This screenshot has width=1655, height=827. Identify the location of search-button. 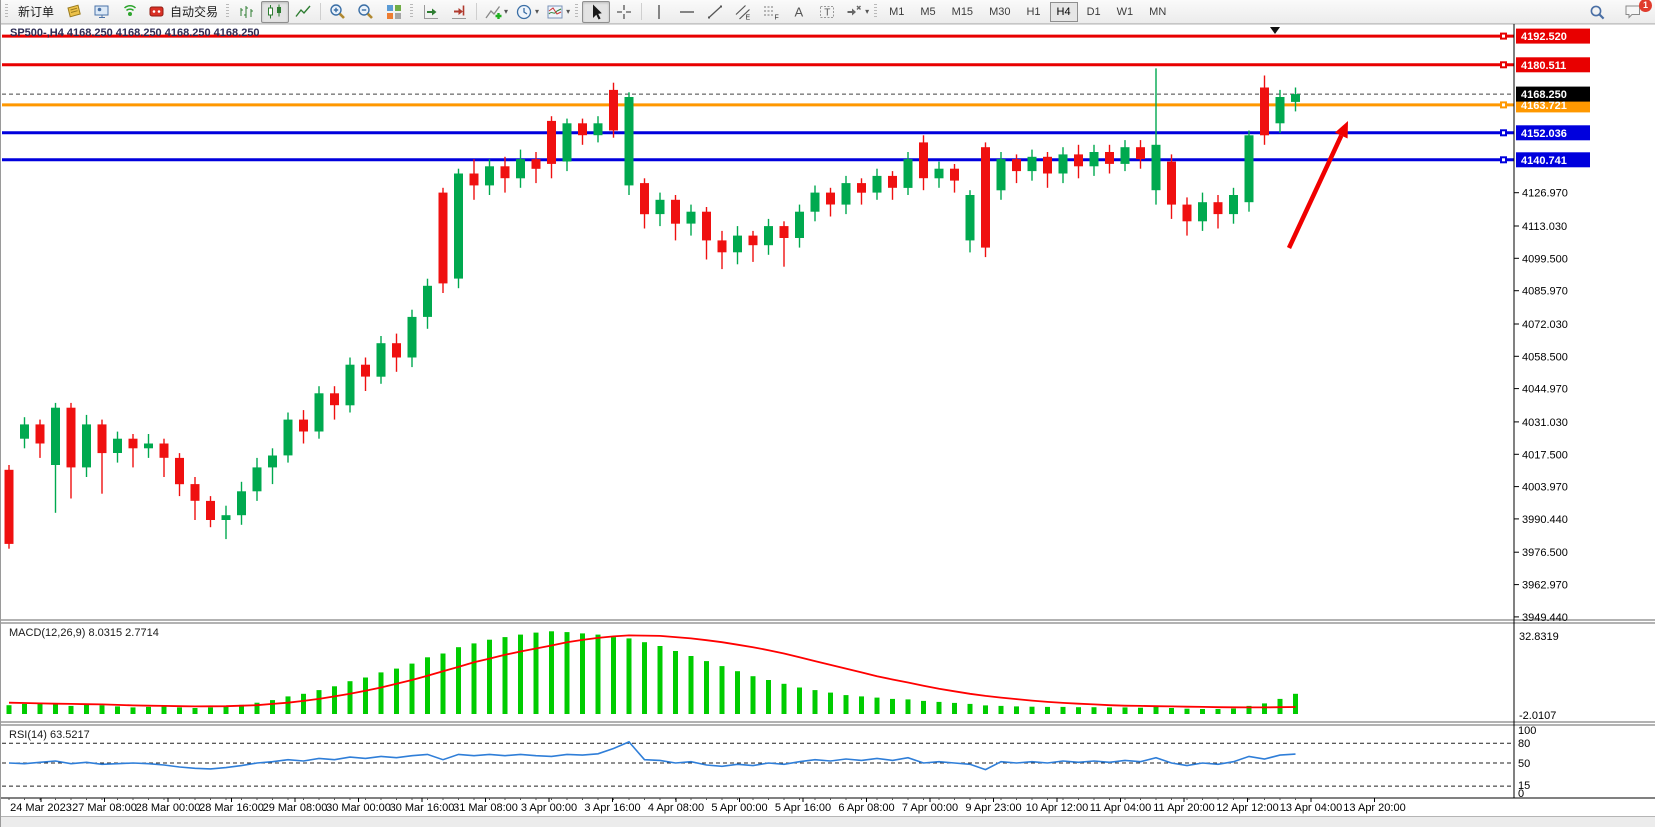
(1597, 12).